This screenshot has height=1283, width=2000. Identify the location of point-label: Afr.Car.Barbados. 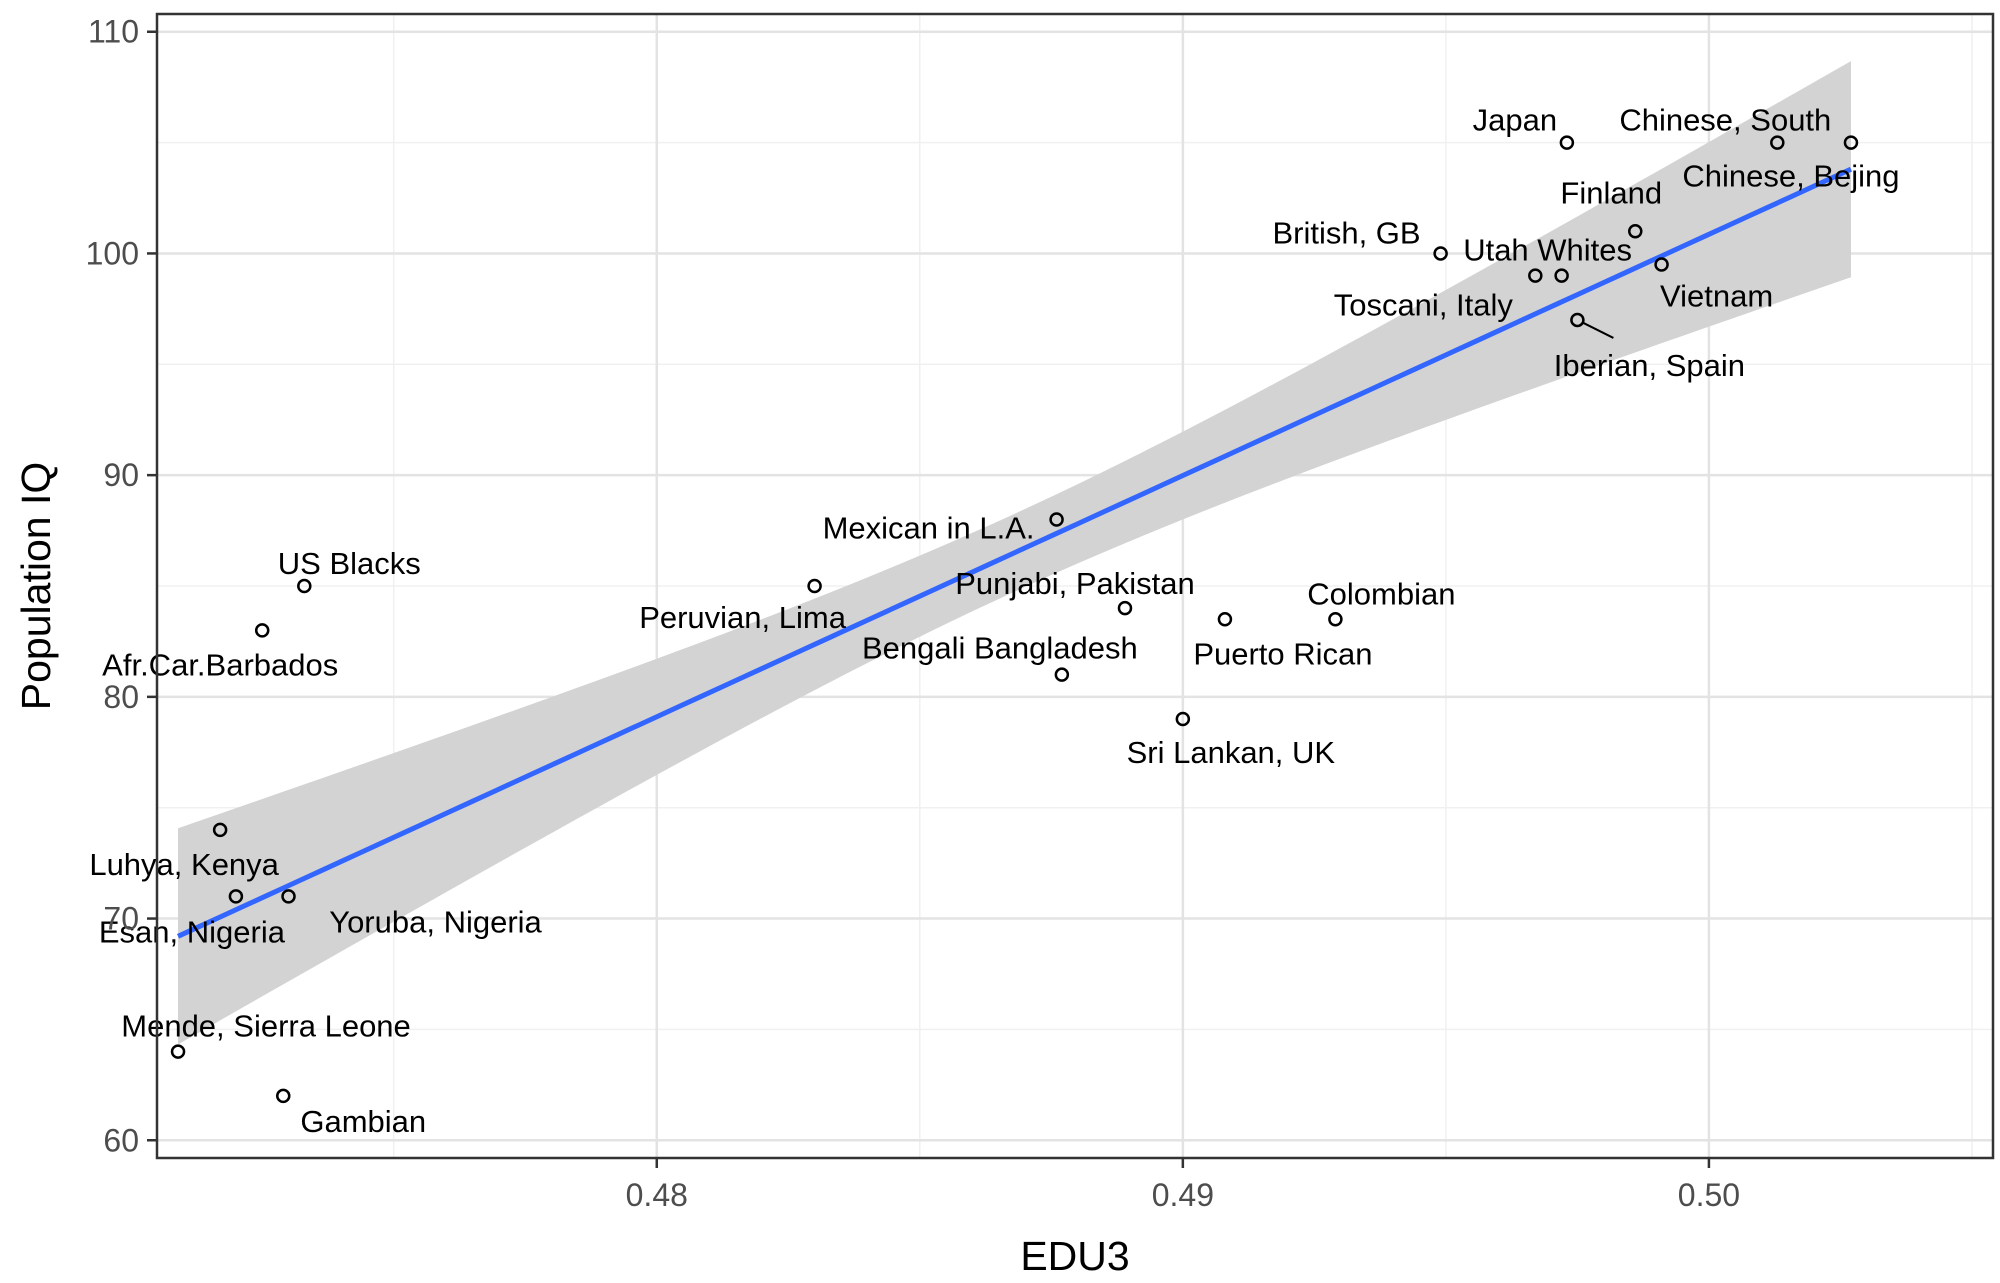
(220, 664).